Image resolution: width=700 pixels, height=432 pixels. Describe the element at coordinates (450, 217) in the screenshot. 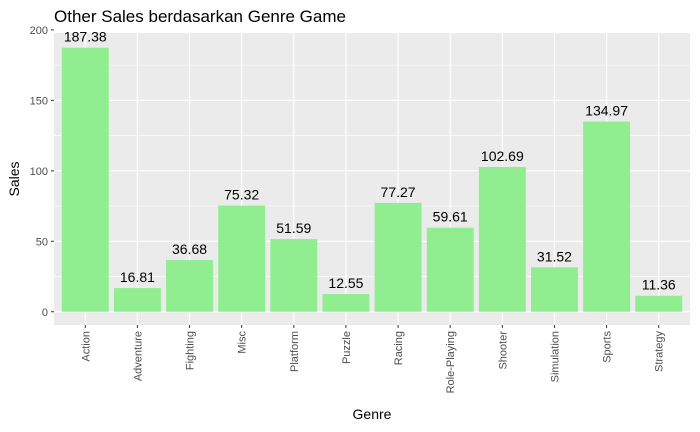

I see `bar-value-label: 59.61` at that location.